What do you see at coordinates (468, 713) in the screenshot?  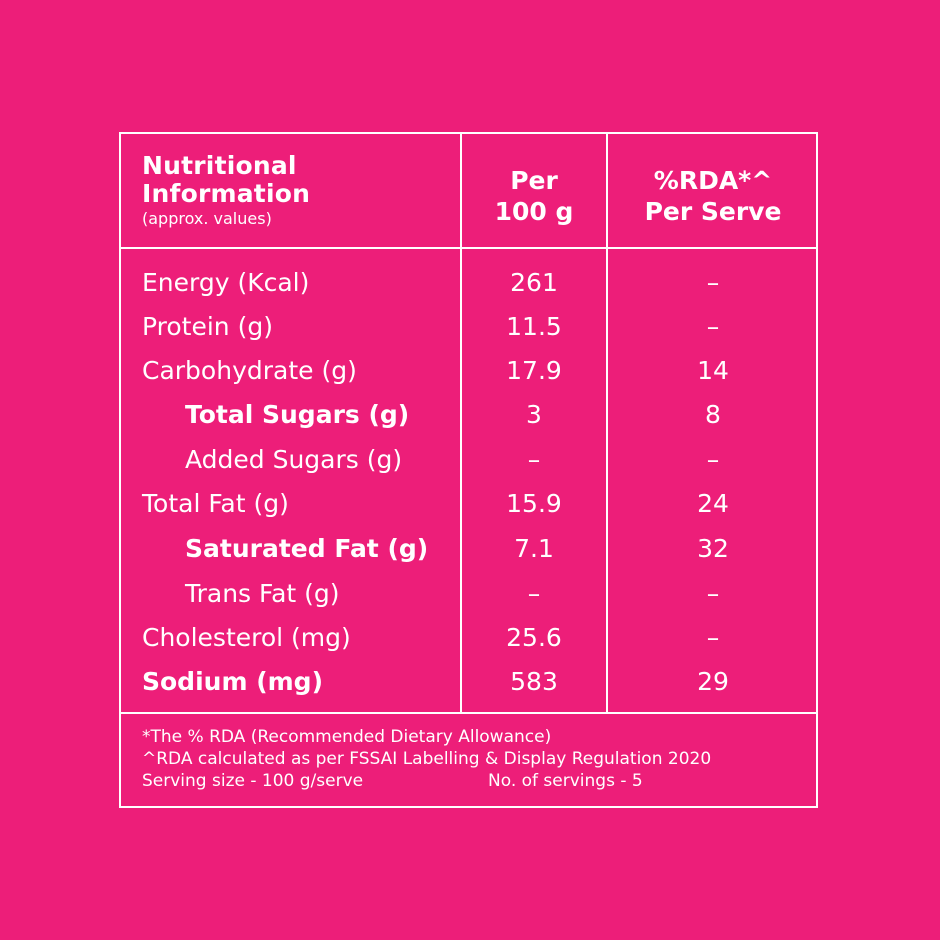 I see `footer-divider` at bounding box center [468, 713].